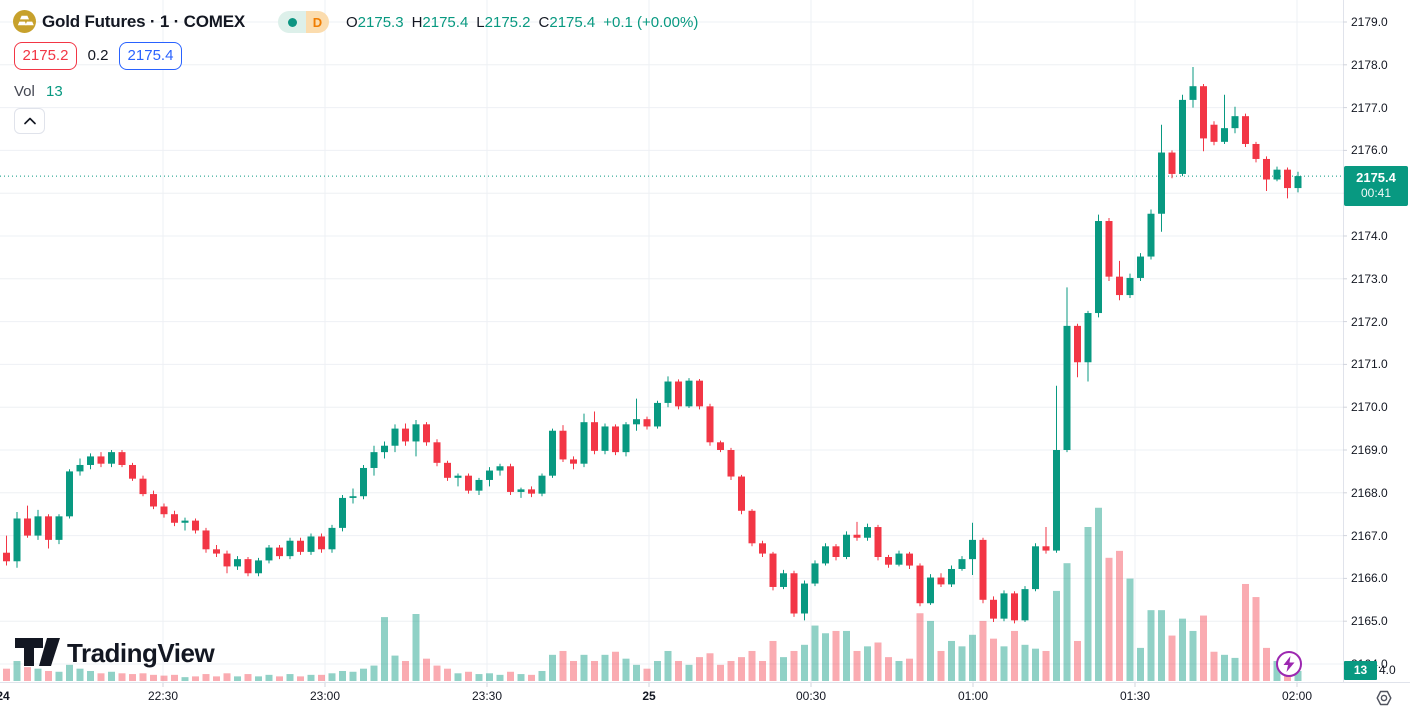  I want to click on instant-trading-button, so click(1289, 664).